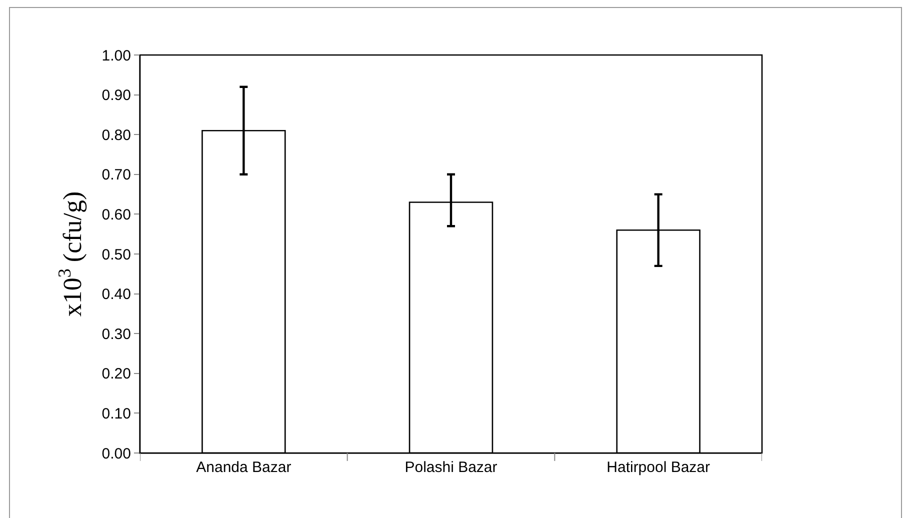 The image size is (905, 518). Describe the element at coordinates (116, 453) in the screenshot. I see `y-tick-label: 0.00` at that location.